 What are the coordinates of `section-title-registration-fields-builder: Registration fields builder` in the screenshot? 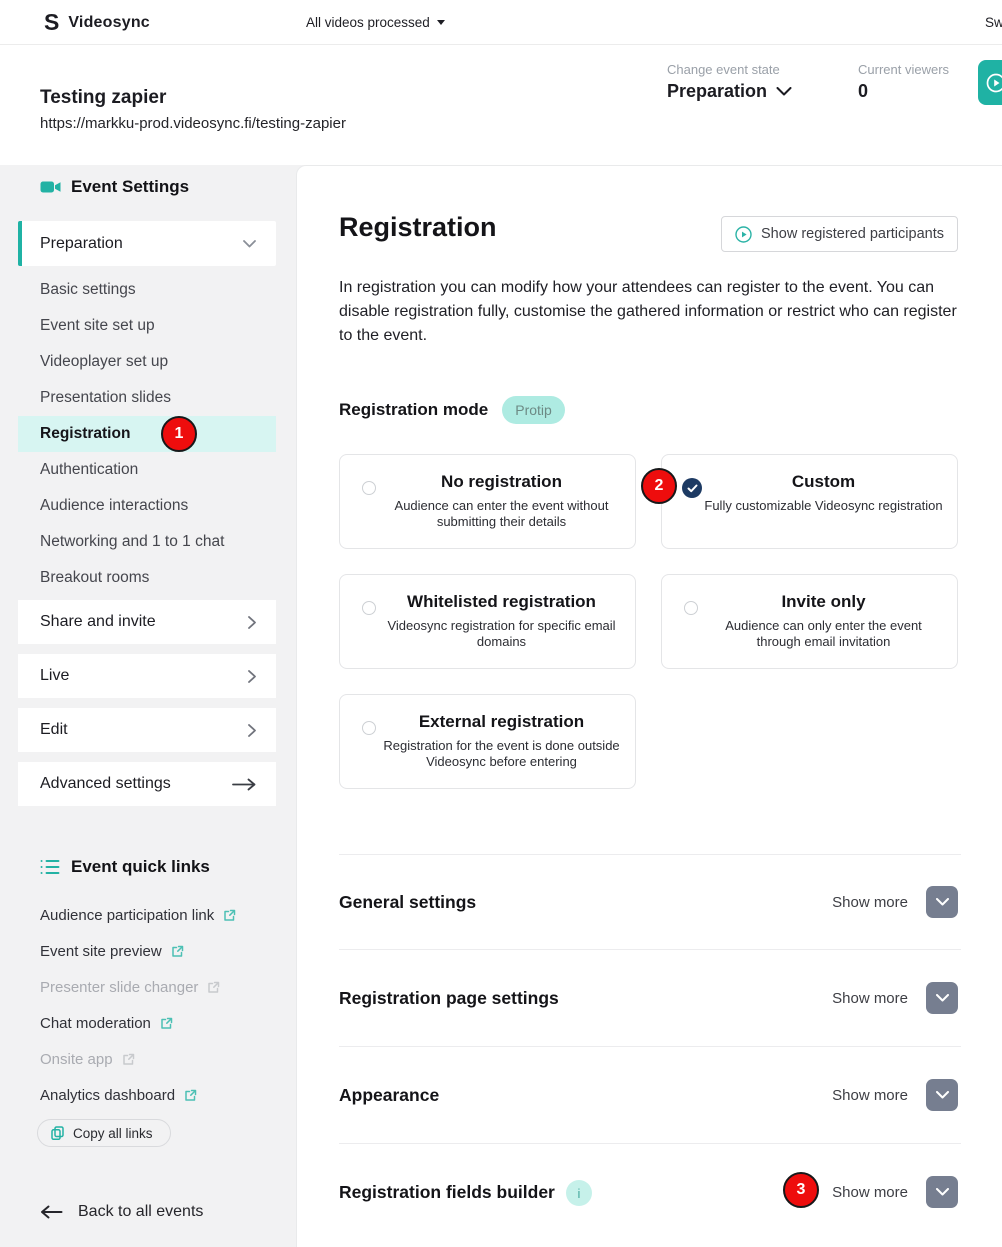 It's located at (447, 1192).